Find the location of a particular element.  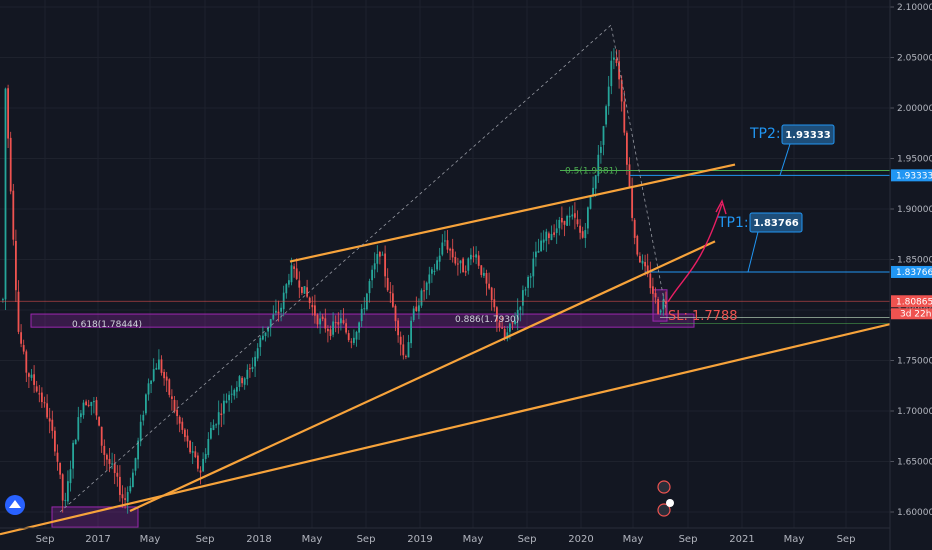

y-tick-label: 1.85000 is located at coordinates (914, 261).